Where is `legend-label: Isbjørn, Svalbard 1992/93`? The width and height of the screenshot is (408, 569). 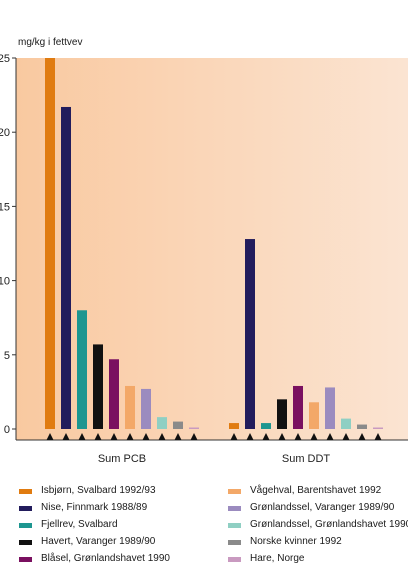 legend-label: Isbjørn, Svalbard 1992/93 is located at coordinates (98, 490).